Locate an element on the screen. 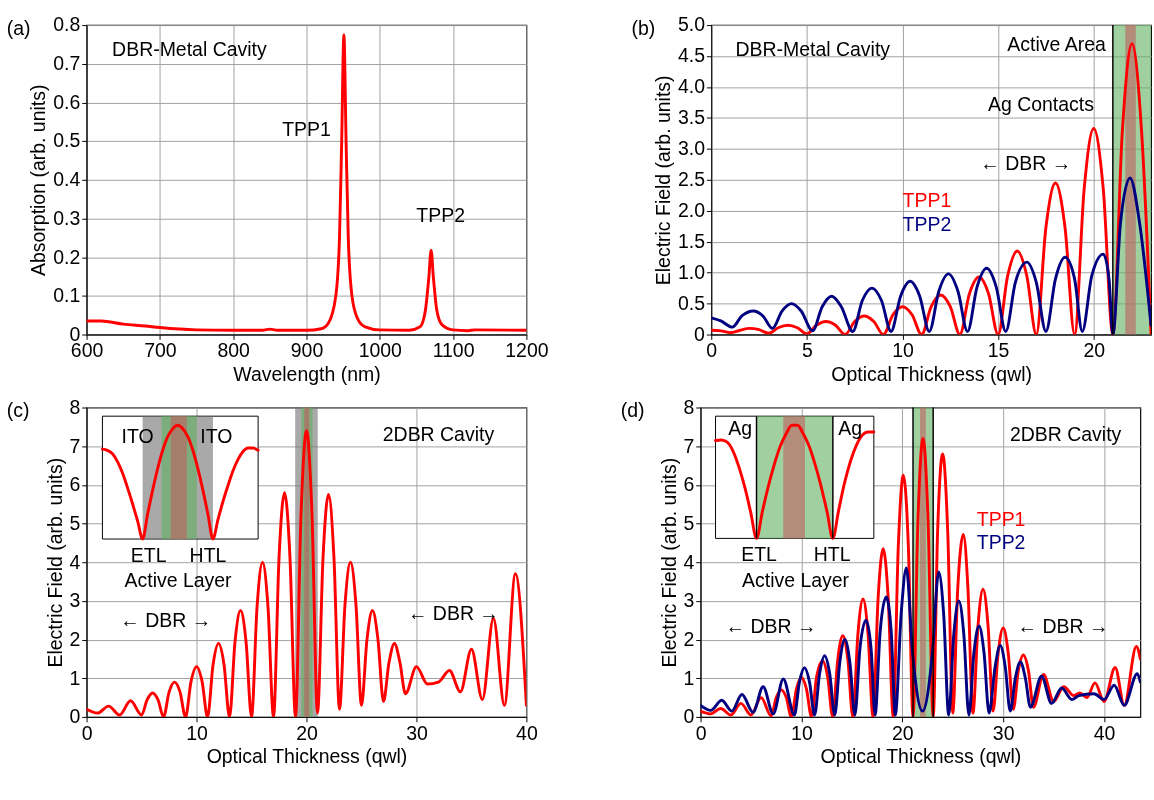 This screenshot has width=1154, height=800. series-label: TPP1 is located at coordinates (1001, 518).